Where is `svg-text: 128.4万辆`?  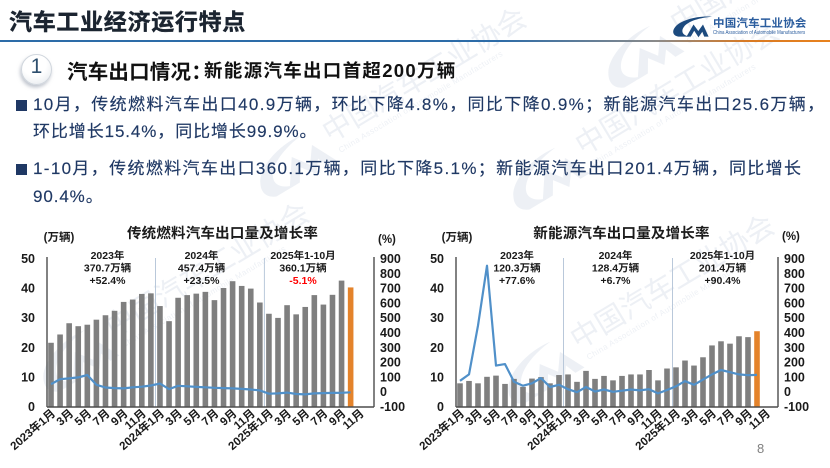 svg-text: 128.4万辆 is located at coordinates (616, 269).